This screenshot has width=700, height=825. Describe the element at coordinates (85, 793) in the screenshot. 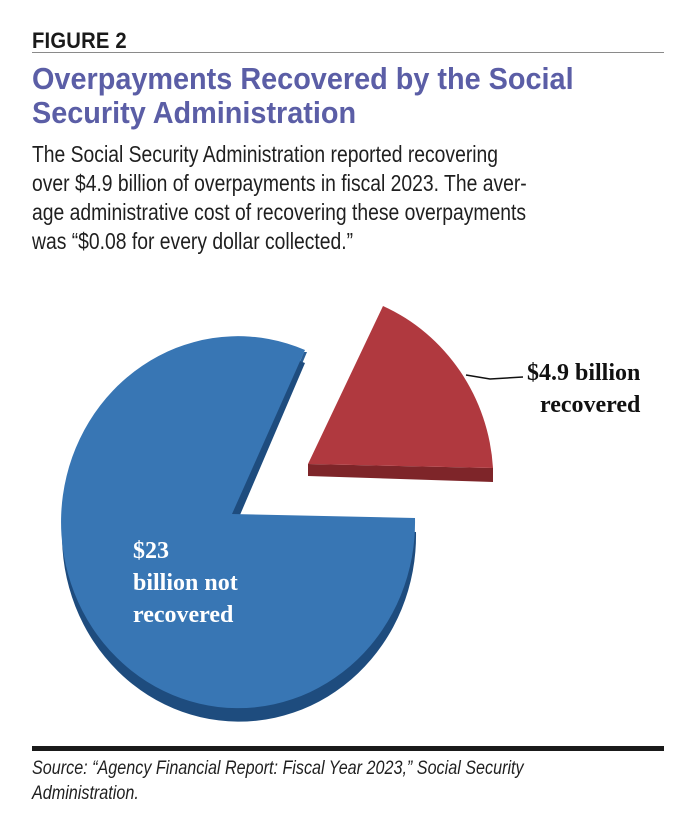

I see `source-line: Administration.` at that location.